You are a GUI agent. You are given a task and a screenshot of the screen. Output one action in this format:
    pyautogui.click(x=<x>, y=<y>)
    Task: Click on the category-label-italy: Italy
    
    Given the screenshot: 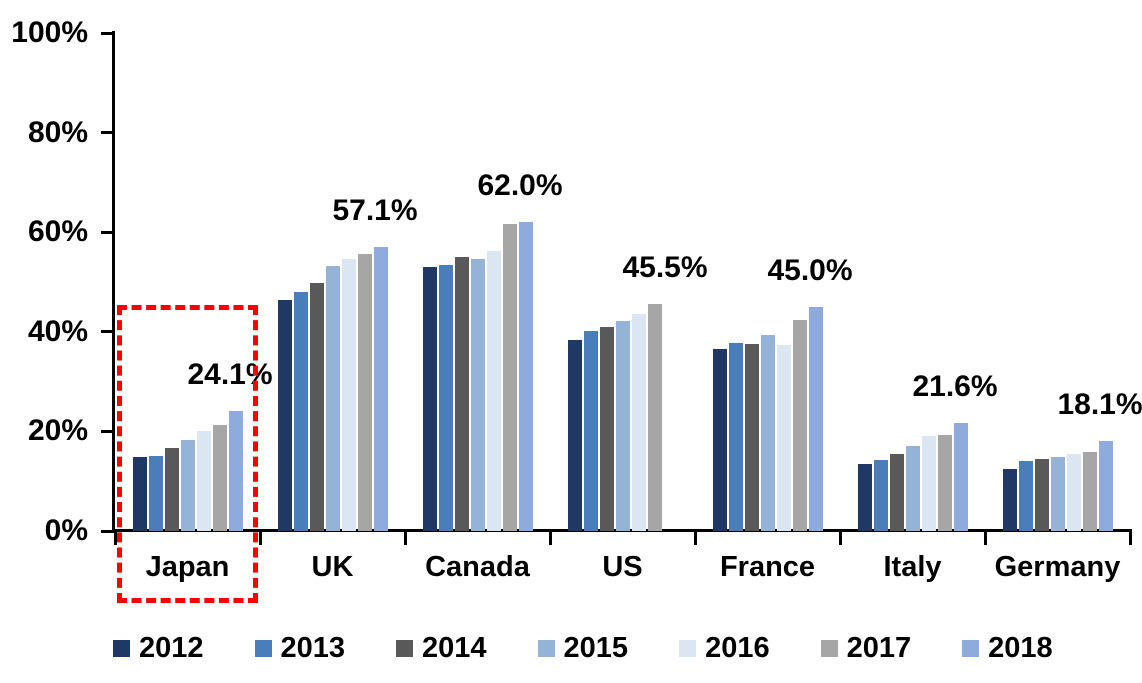 What is the action you would take?
    pyautogui.click(x=912, y=567)
    